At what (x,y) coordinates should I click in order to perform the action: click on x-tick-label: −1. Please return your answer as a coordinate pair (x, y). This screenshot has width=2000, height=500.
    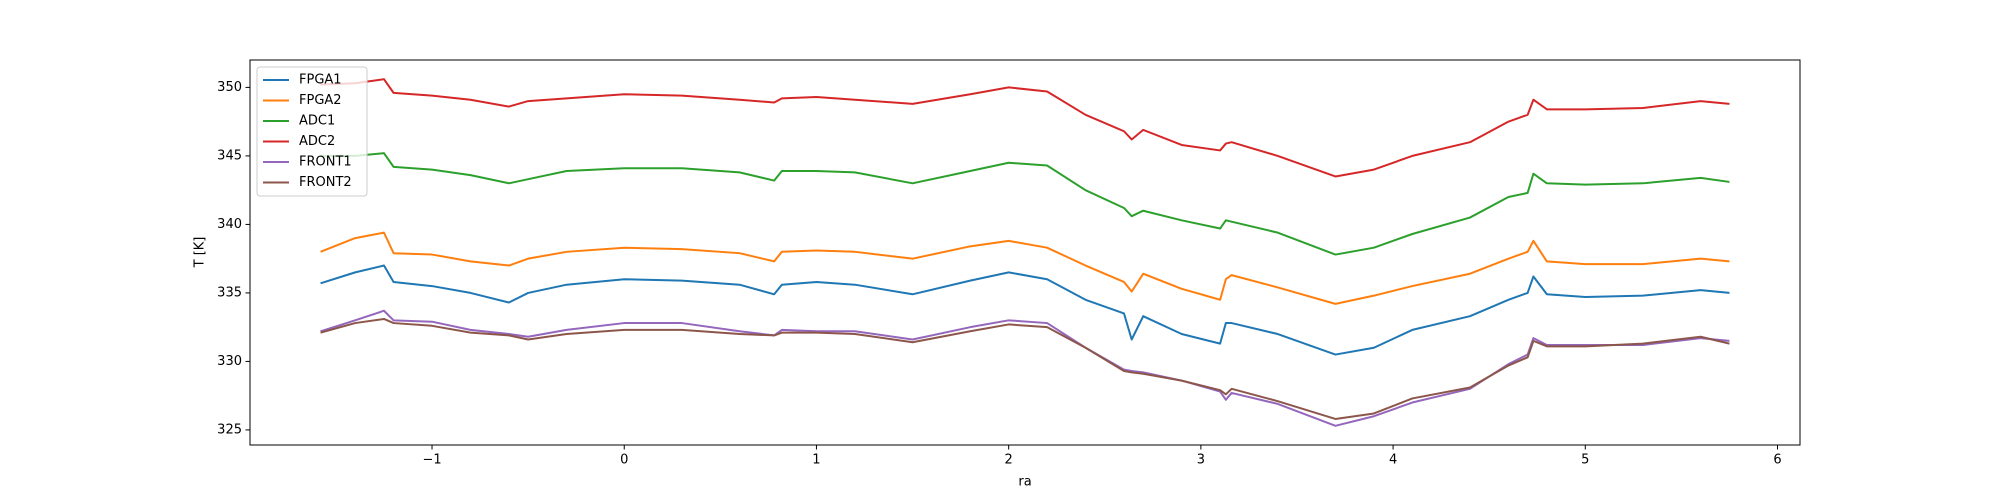
    Looking at the image, I should click on (431, 460).